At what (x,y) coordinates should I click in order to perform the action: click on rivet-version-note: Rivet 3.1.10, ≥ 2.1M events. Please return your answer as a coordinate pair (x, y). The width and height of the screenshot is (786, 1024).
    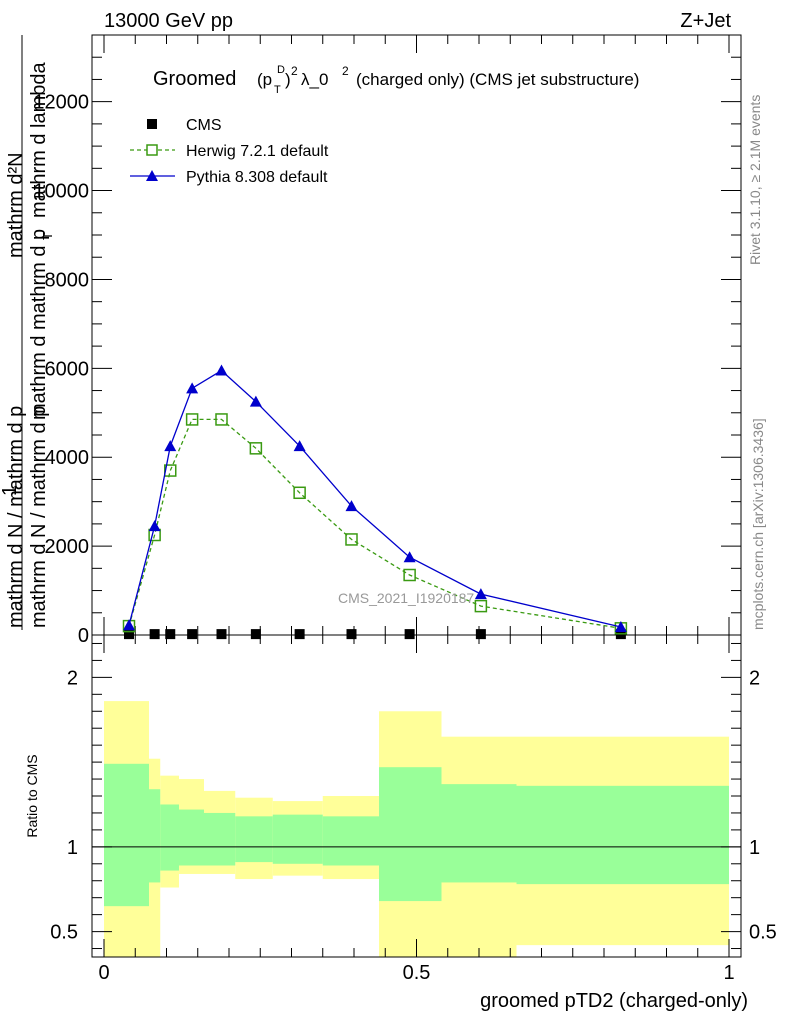
    Looking at the image, I should click on (755, 180).